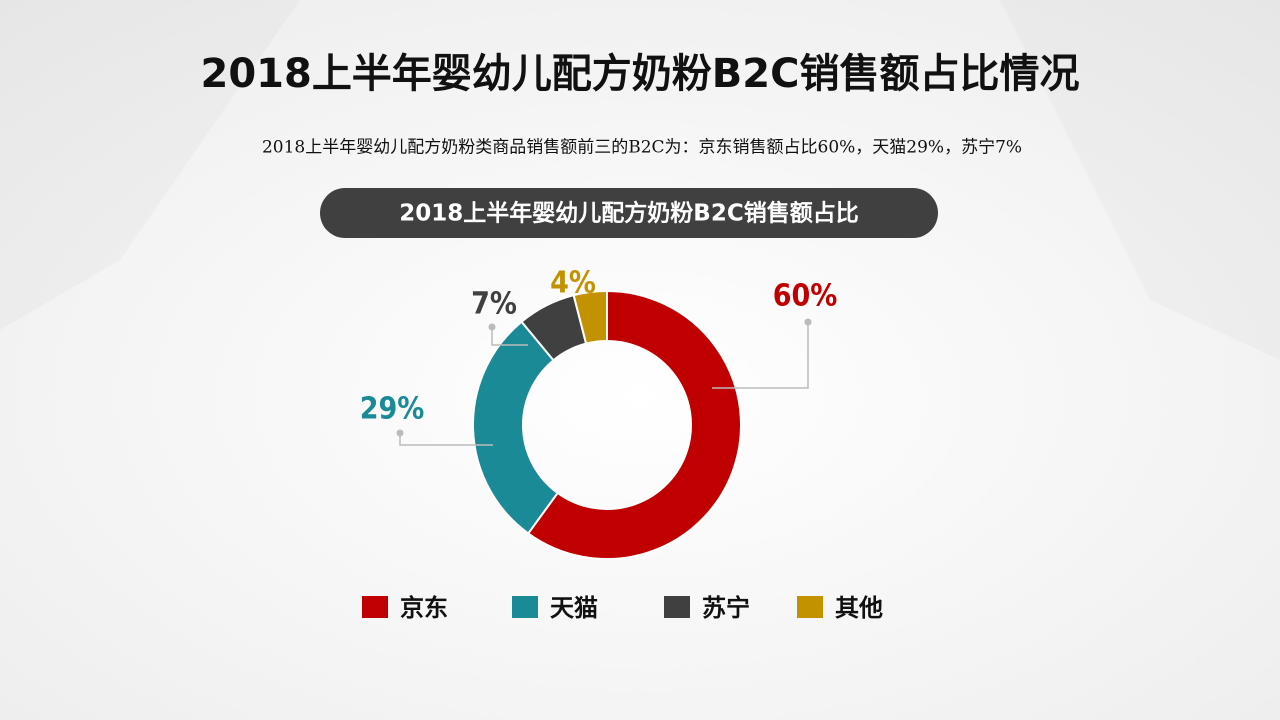 This screenshot has width=1280, height=720. I want to click on value-label: 29%, so click(392, 409).